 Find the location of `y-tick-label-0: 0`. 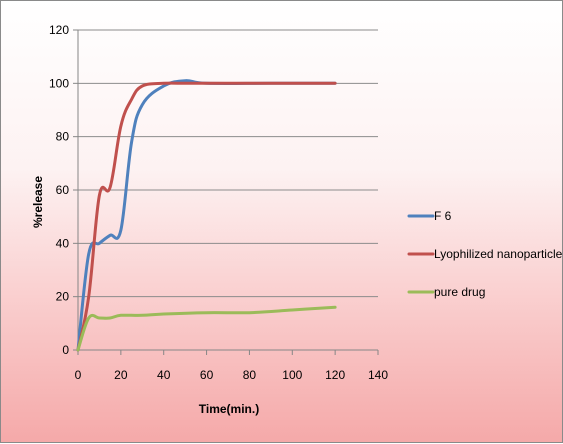

y-tick-label-0: 0 is located at coordinates (65, 350).